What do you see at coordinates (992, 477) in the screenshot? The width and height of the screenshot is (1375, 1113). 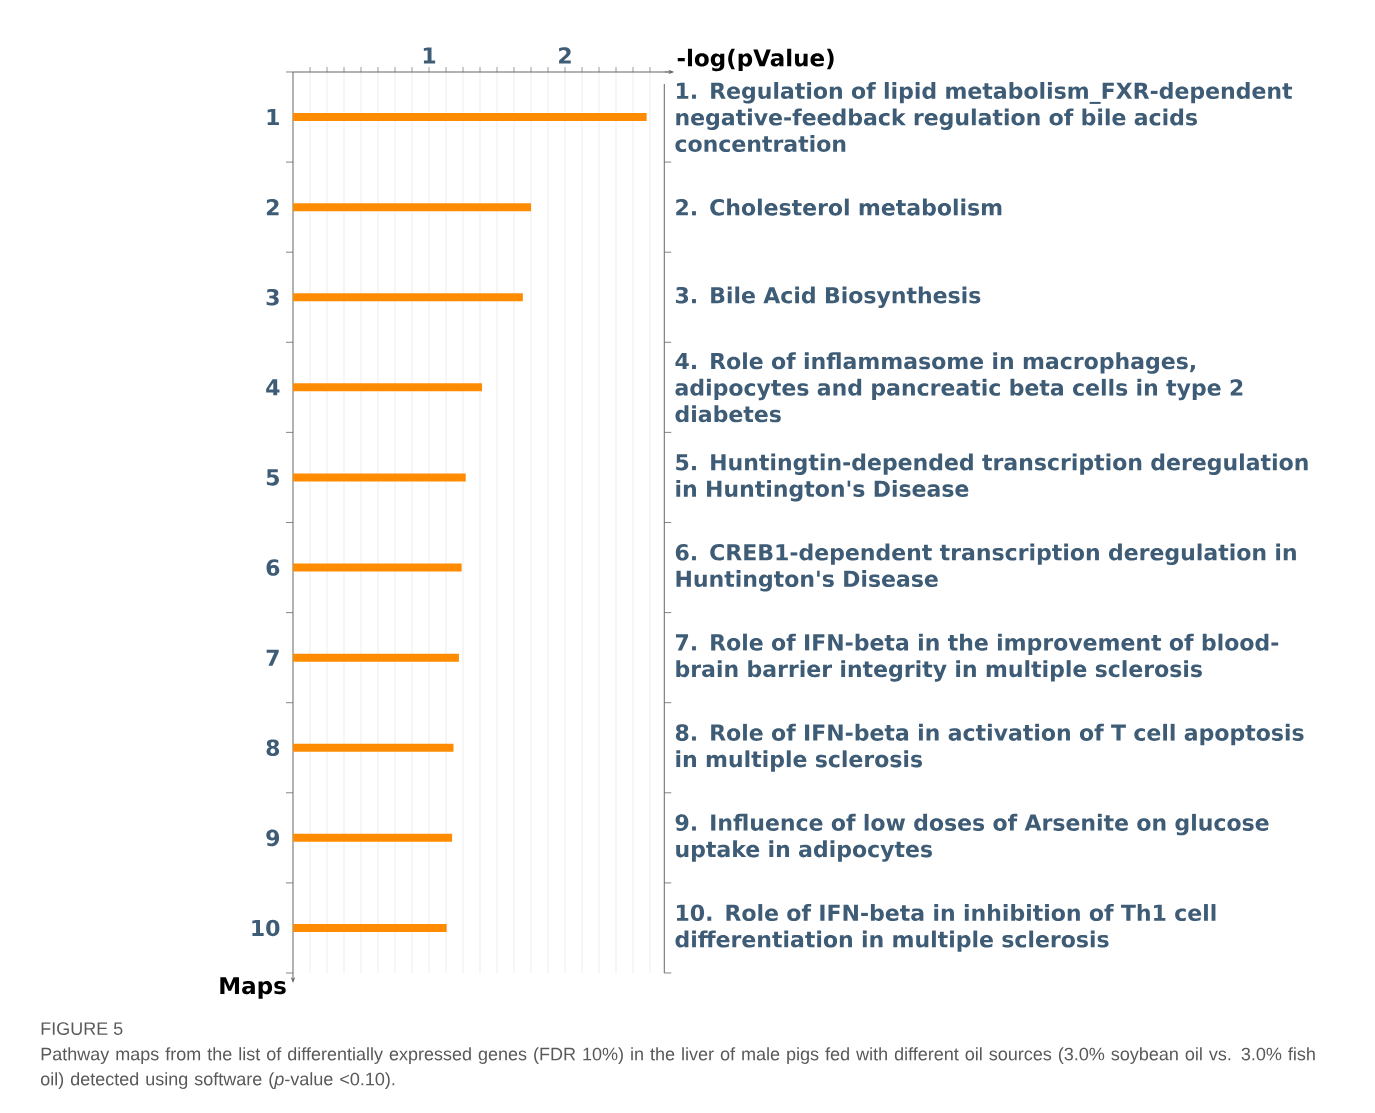 I see `text: 5. Huntingtin-depended transcription deregulation in Huntington's Disease` at bounding box center [992, 477].